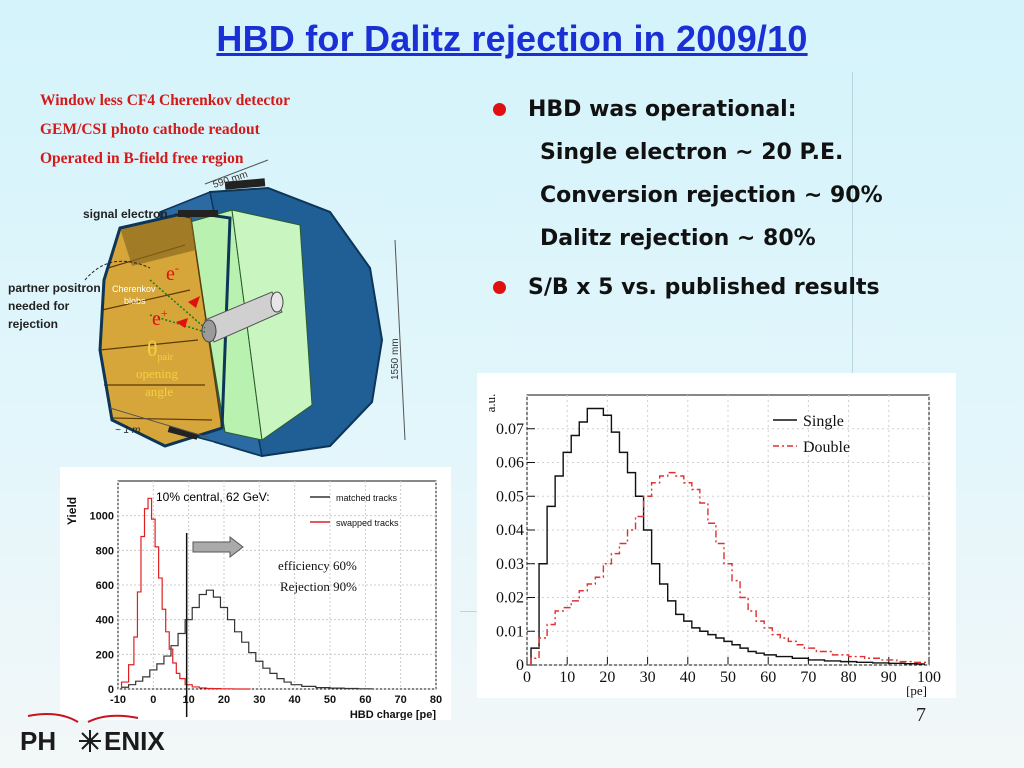 This screenshot has width=1024, height=768. What do you see at coordinates (105, 621) in the screenshot?
I see `y-tick-label: 400` at bounding box center [105, 621].